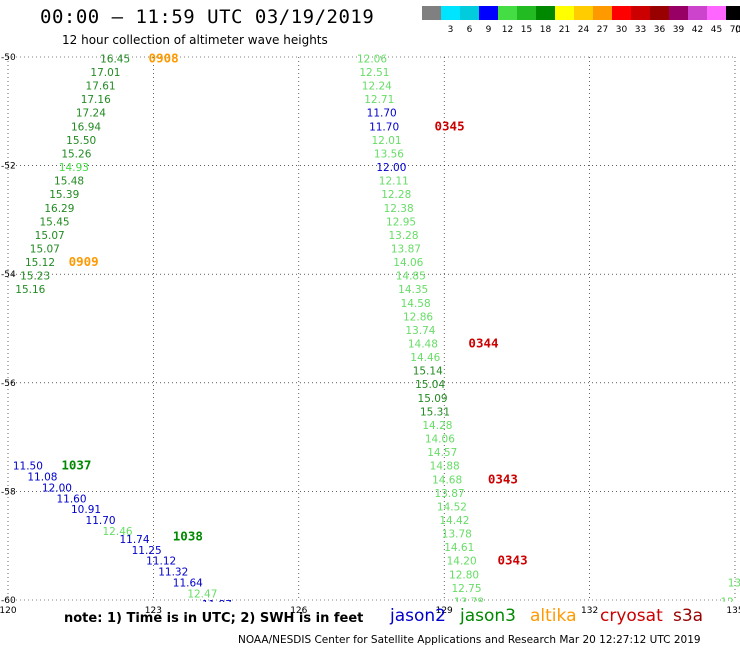 The image size is (740, 650). What do you see at coordinates (134, 540) in the screenshot?
I see `swh-value-jason2: 11.74` at bounding box center [134, 540].